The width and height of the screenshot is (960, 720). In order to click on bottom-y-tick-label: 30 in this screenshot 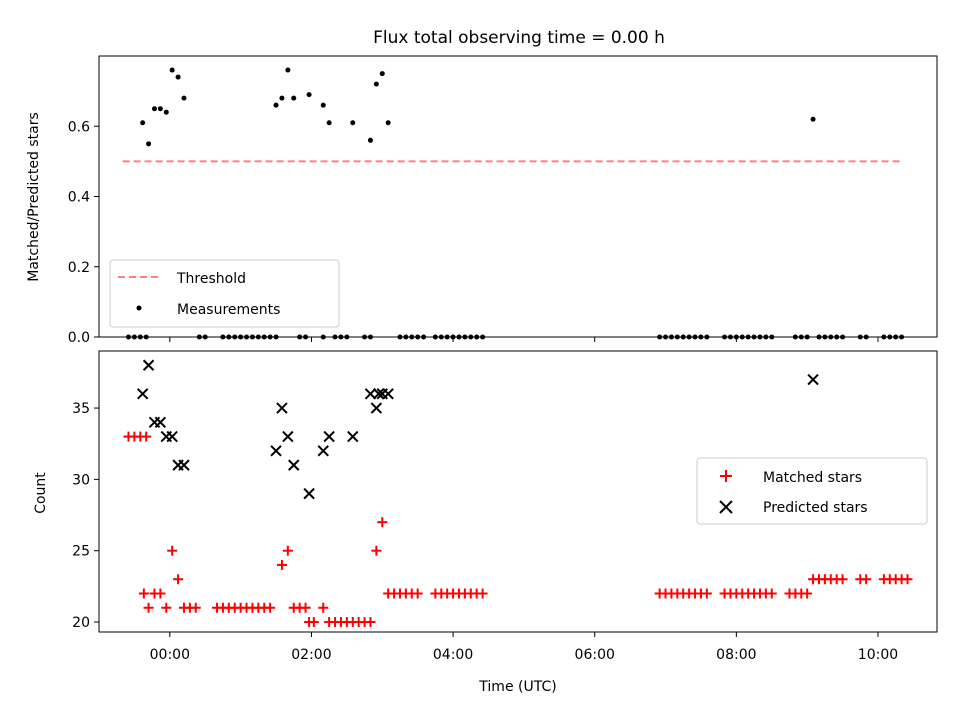, I will do `click(81, 480)`.